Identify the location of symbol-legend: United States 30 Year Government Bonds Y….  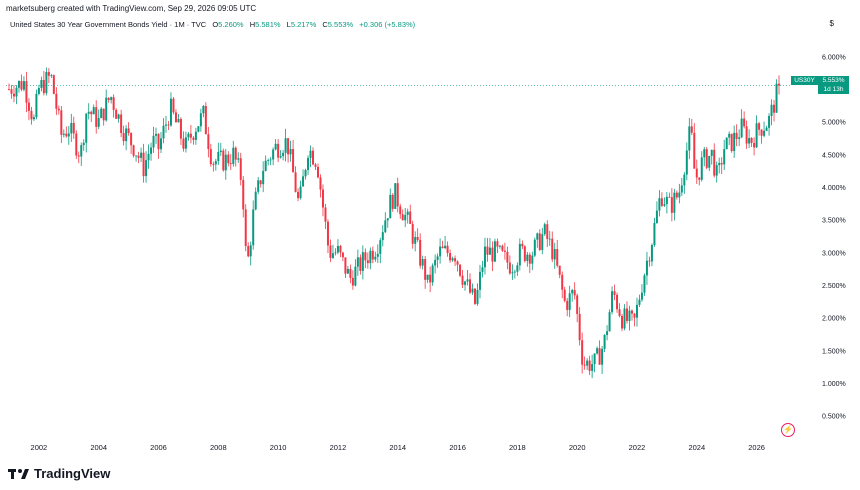
(212, 24).